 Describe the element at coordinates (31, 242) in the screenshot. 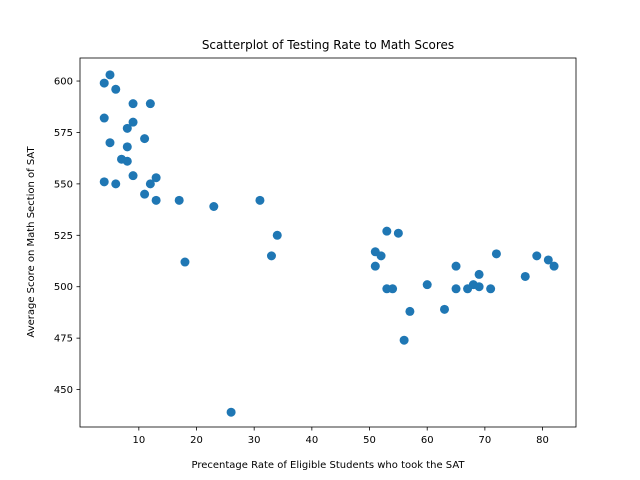

I see `y-axis-label: Average Score on Math Section of SAT` at that location.